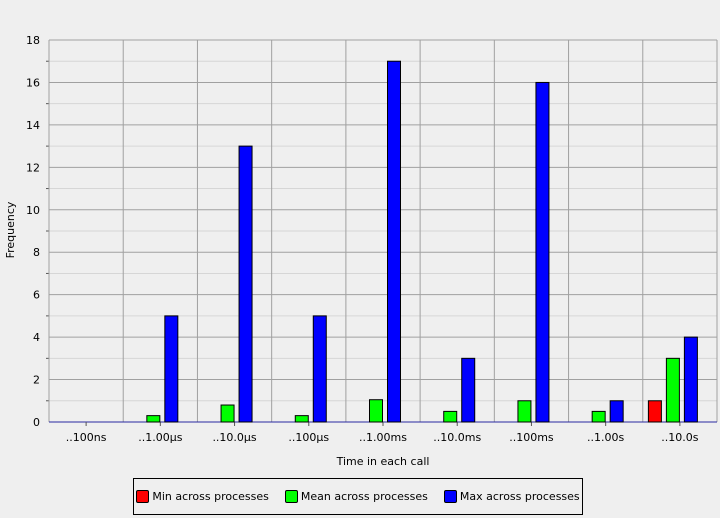 Image resolution: width=720 pixels, height=518 pixels. I want to click on x-tick-label: ..1.00ms, so click(383, 437).